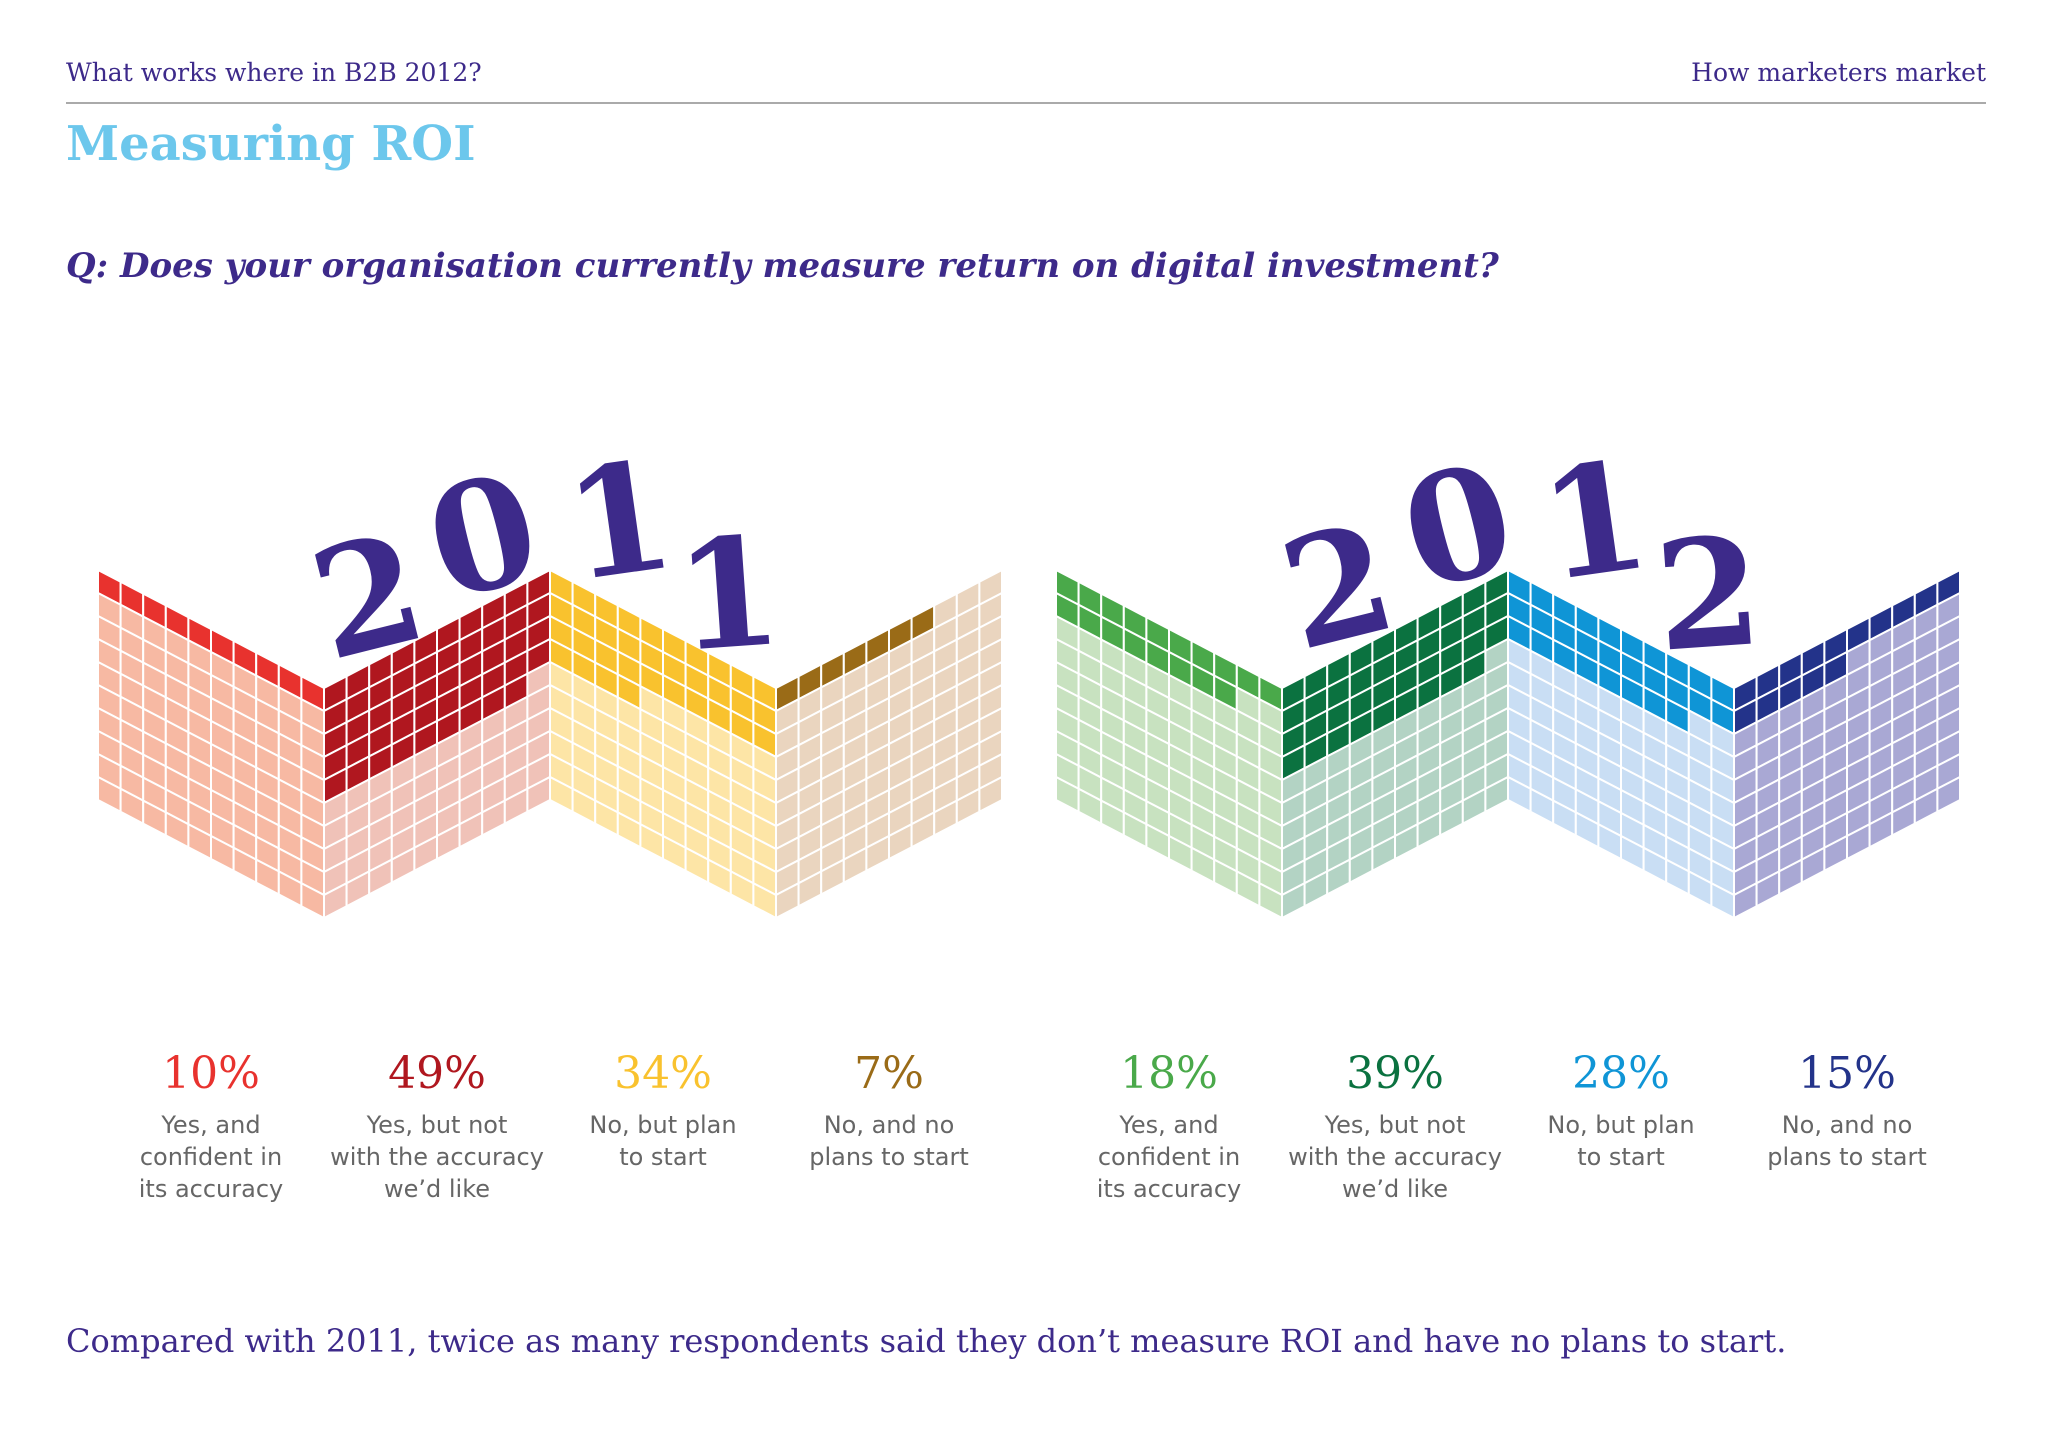 Image resolution: width=2048 pixels, height=1434 pixels. Describe the element at coordinates (663, 1073) in the screenshot. I see `value-label: 34%` at that location.